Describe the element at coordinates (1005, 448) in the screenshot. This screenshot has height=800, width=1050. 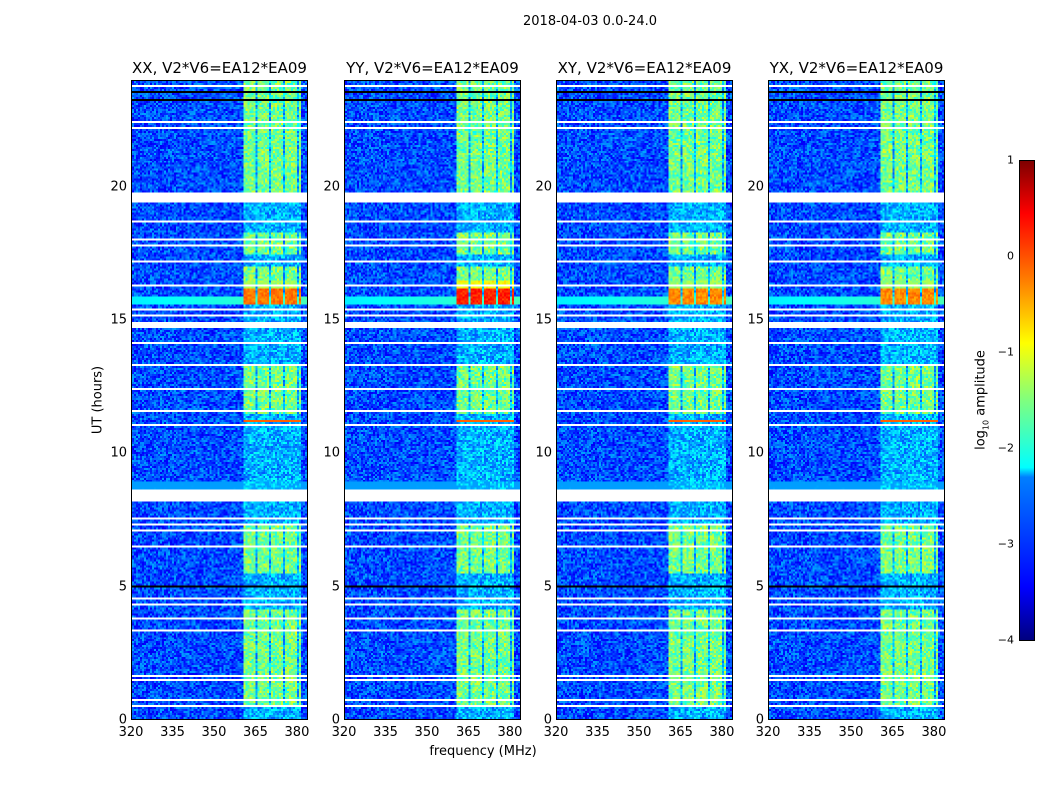
I see `colorbar-tick-label: −2` at that location.